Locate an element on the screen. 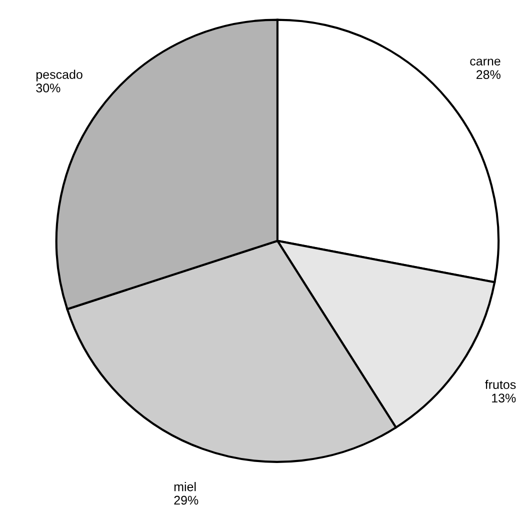 The width and height of the screenshot is (527, 507). slice-label: miel is located at coordinates (185, 487).